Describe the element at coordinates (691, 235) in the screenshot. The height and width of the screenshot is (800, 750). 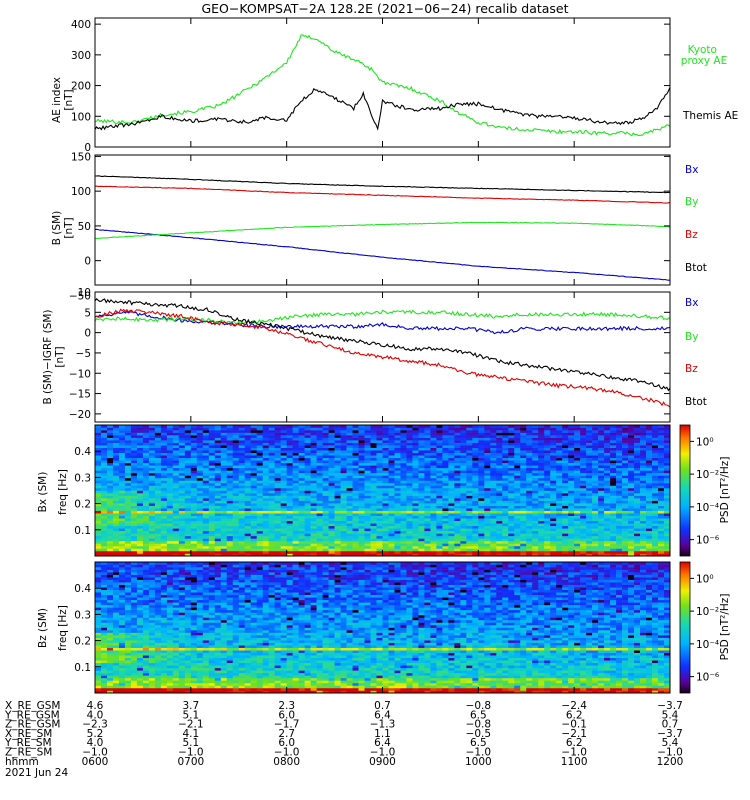
I see `legend-bz: Bz` at that location.